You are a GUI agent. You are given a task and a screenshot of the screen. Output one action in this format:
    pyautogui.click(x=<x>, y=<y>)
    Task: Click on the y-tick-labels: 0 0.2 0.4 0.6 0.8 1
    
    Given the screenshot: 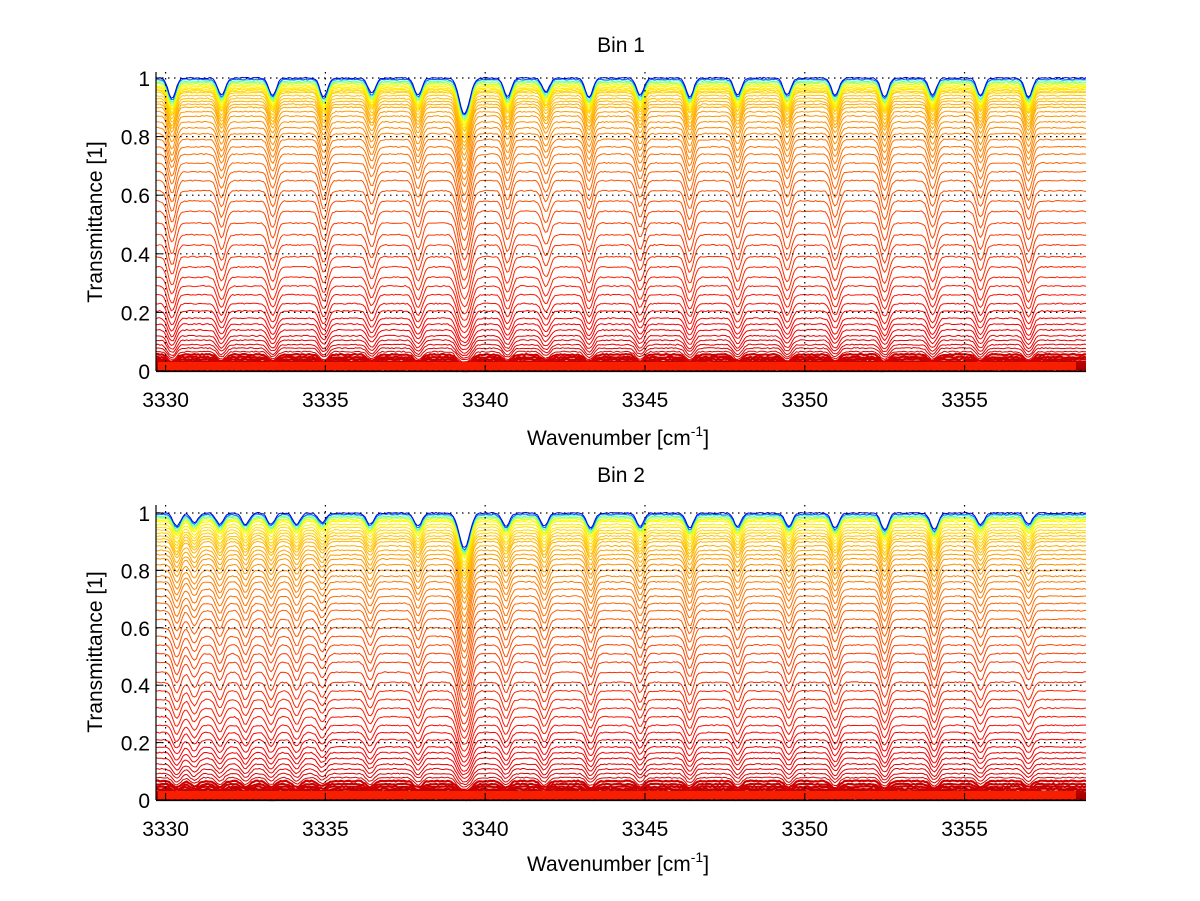 What is the action you would take?
    pyautogui.click(x=136, y=226)
    